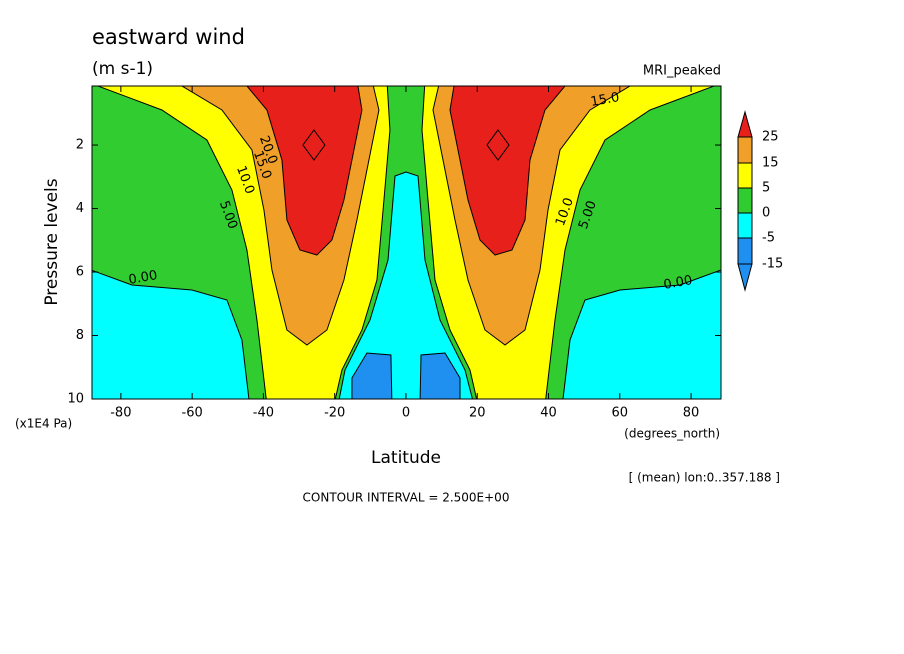 The width and height of the screenshot is (904, 654). I want to click on dataset-label: MRI_peaked, so click(682, 71).